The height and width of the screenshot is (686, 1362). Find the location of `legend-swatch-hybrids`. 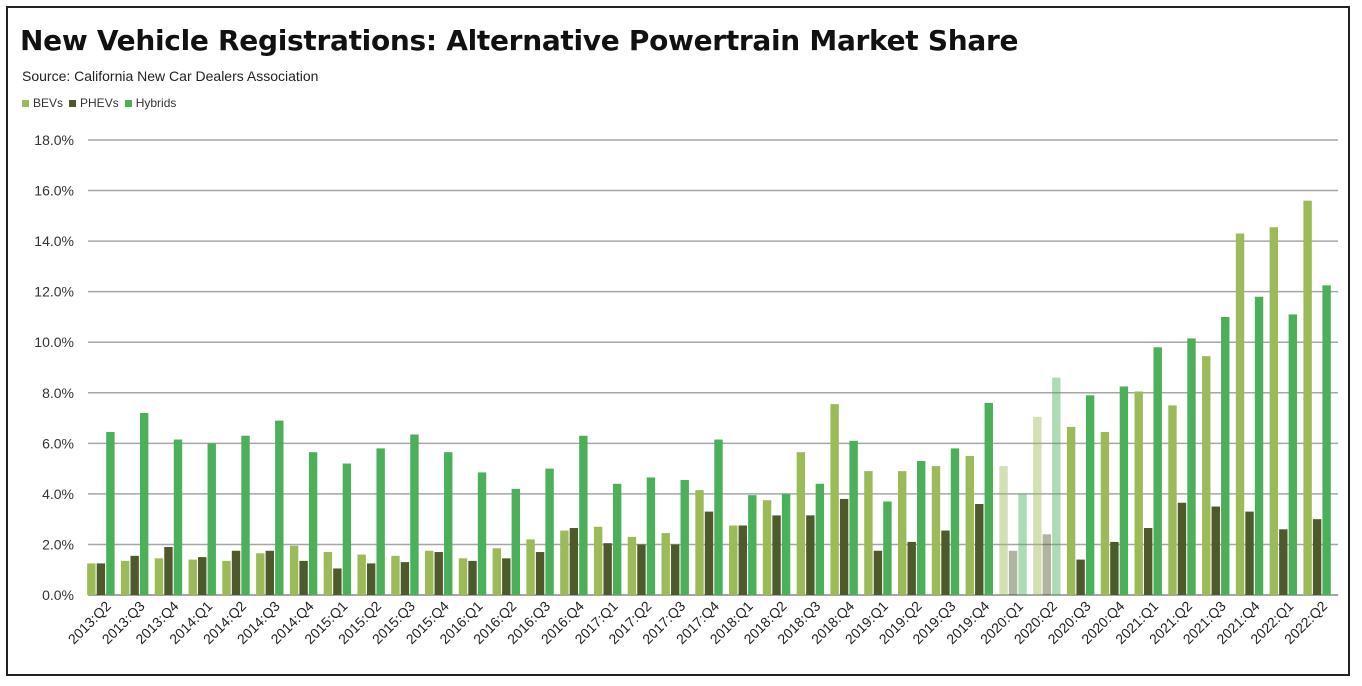

legend-swatch-hybrids is located at coordinates (128, 103).